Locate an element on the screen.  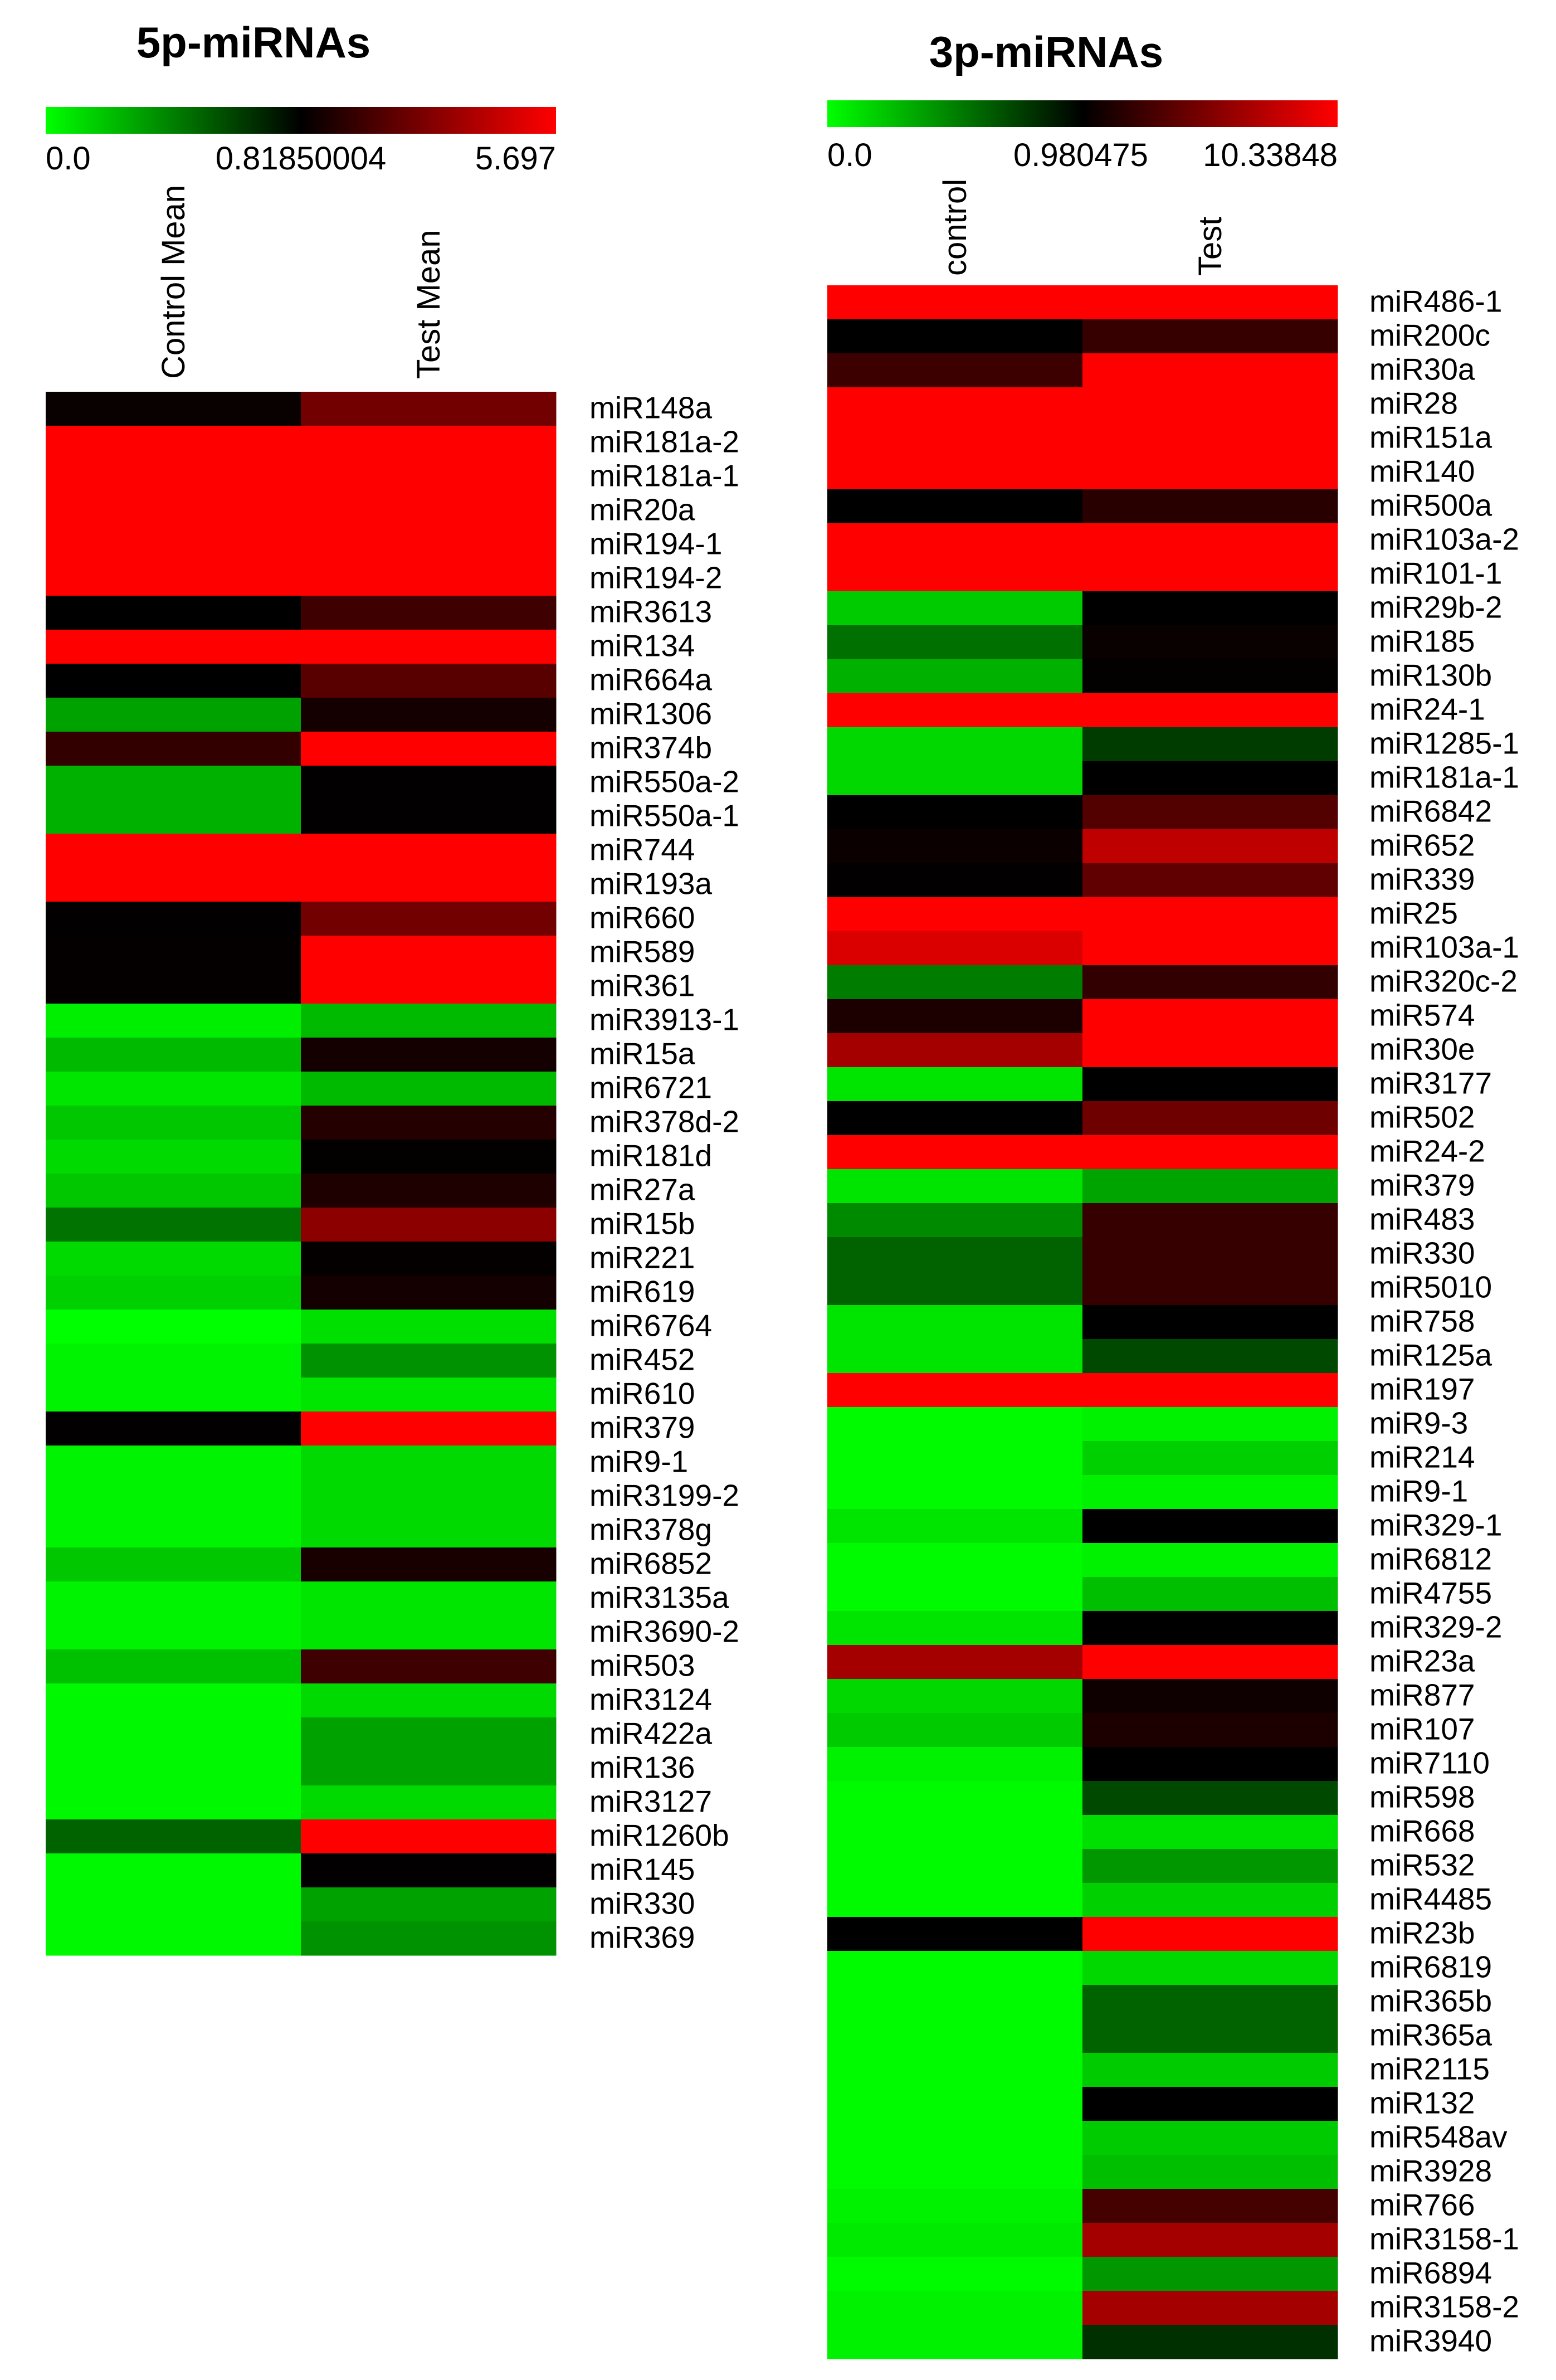
row-label: miR3940 is located at coordinates (1430, 2341).